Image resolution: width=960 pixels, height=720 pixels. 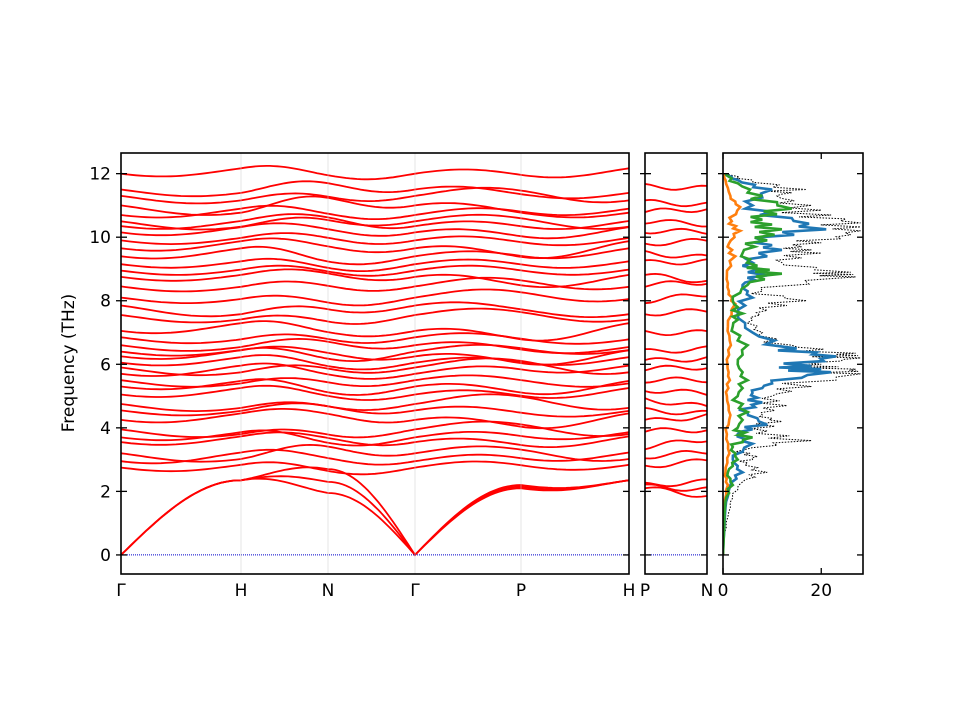 I want to click on x-tick-label-2: N, so click(x=328, y=591).